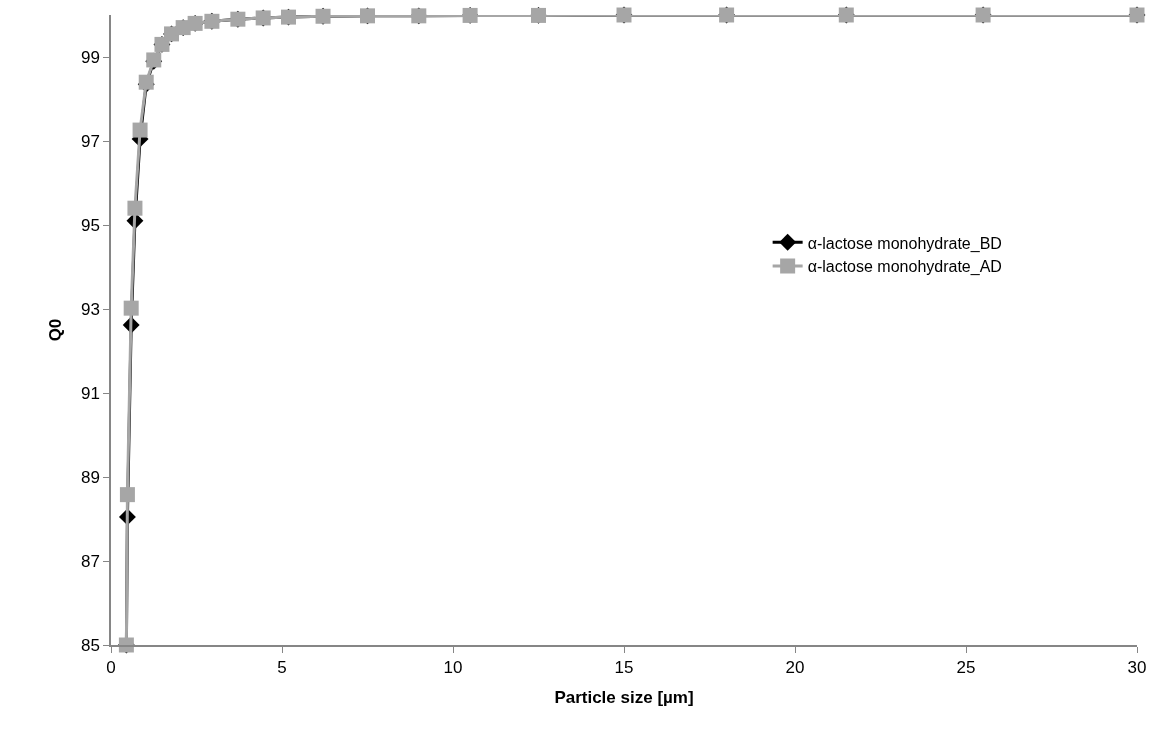  What do you see at coordinates (90, 561) in the screenshot?
I see `y-tick-label: 87` at bounding box center [90, 561].